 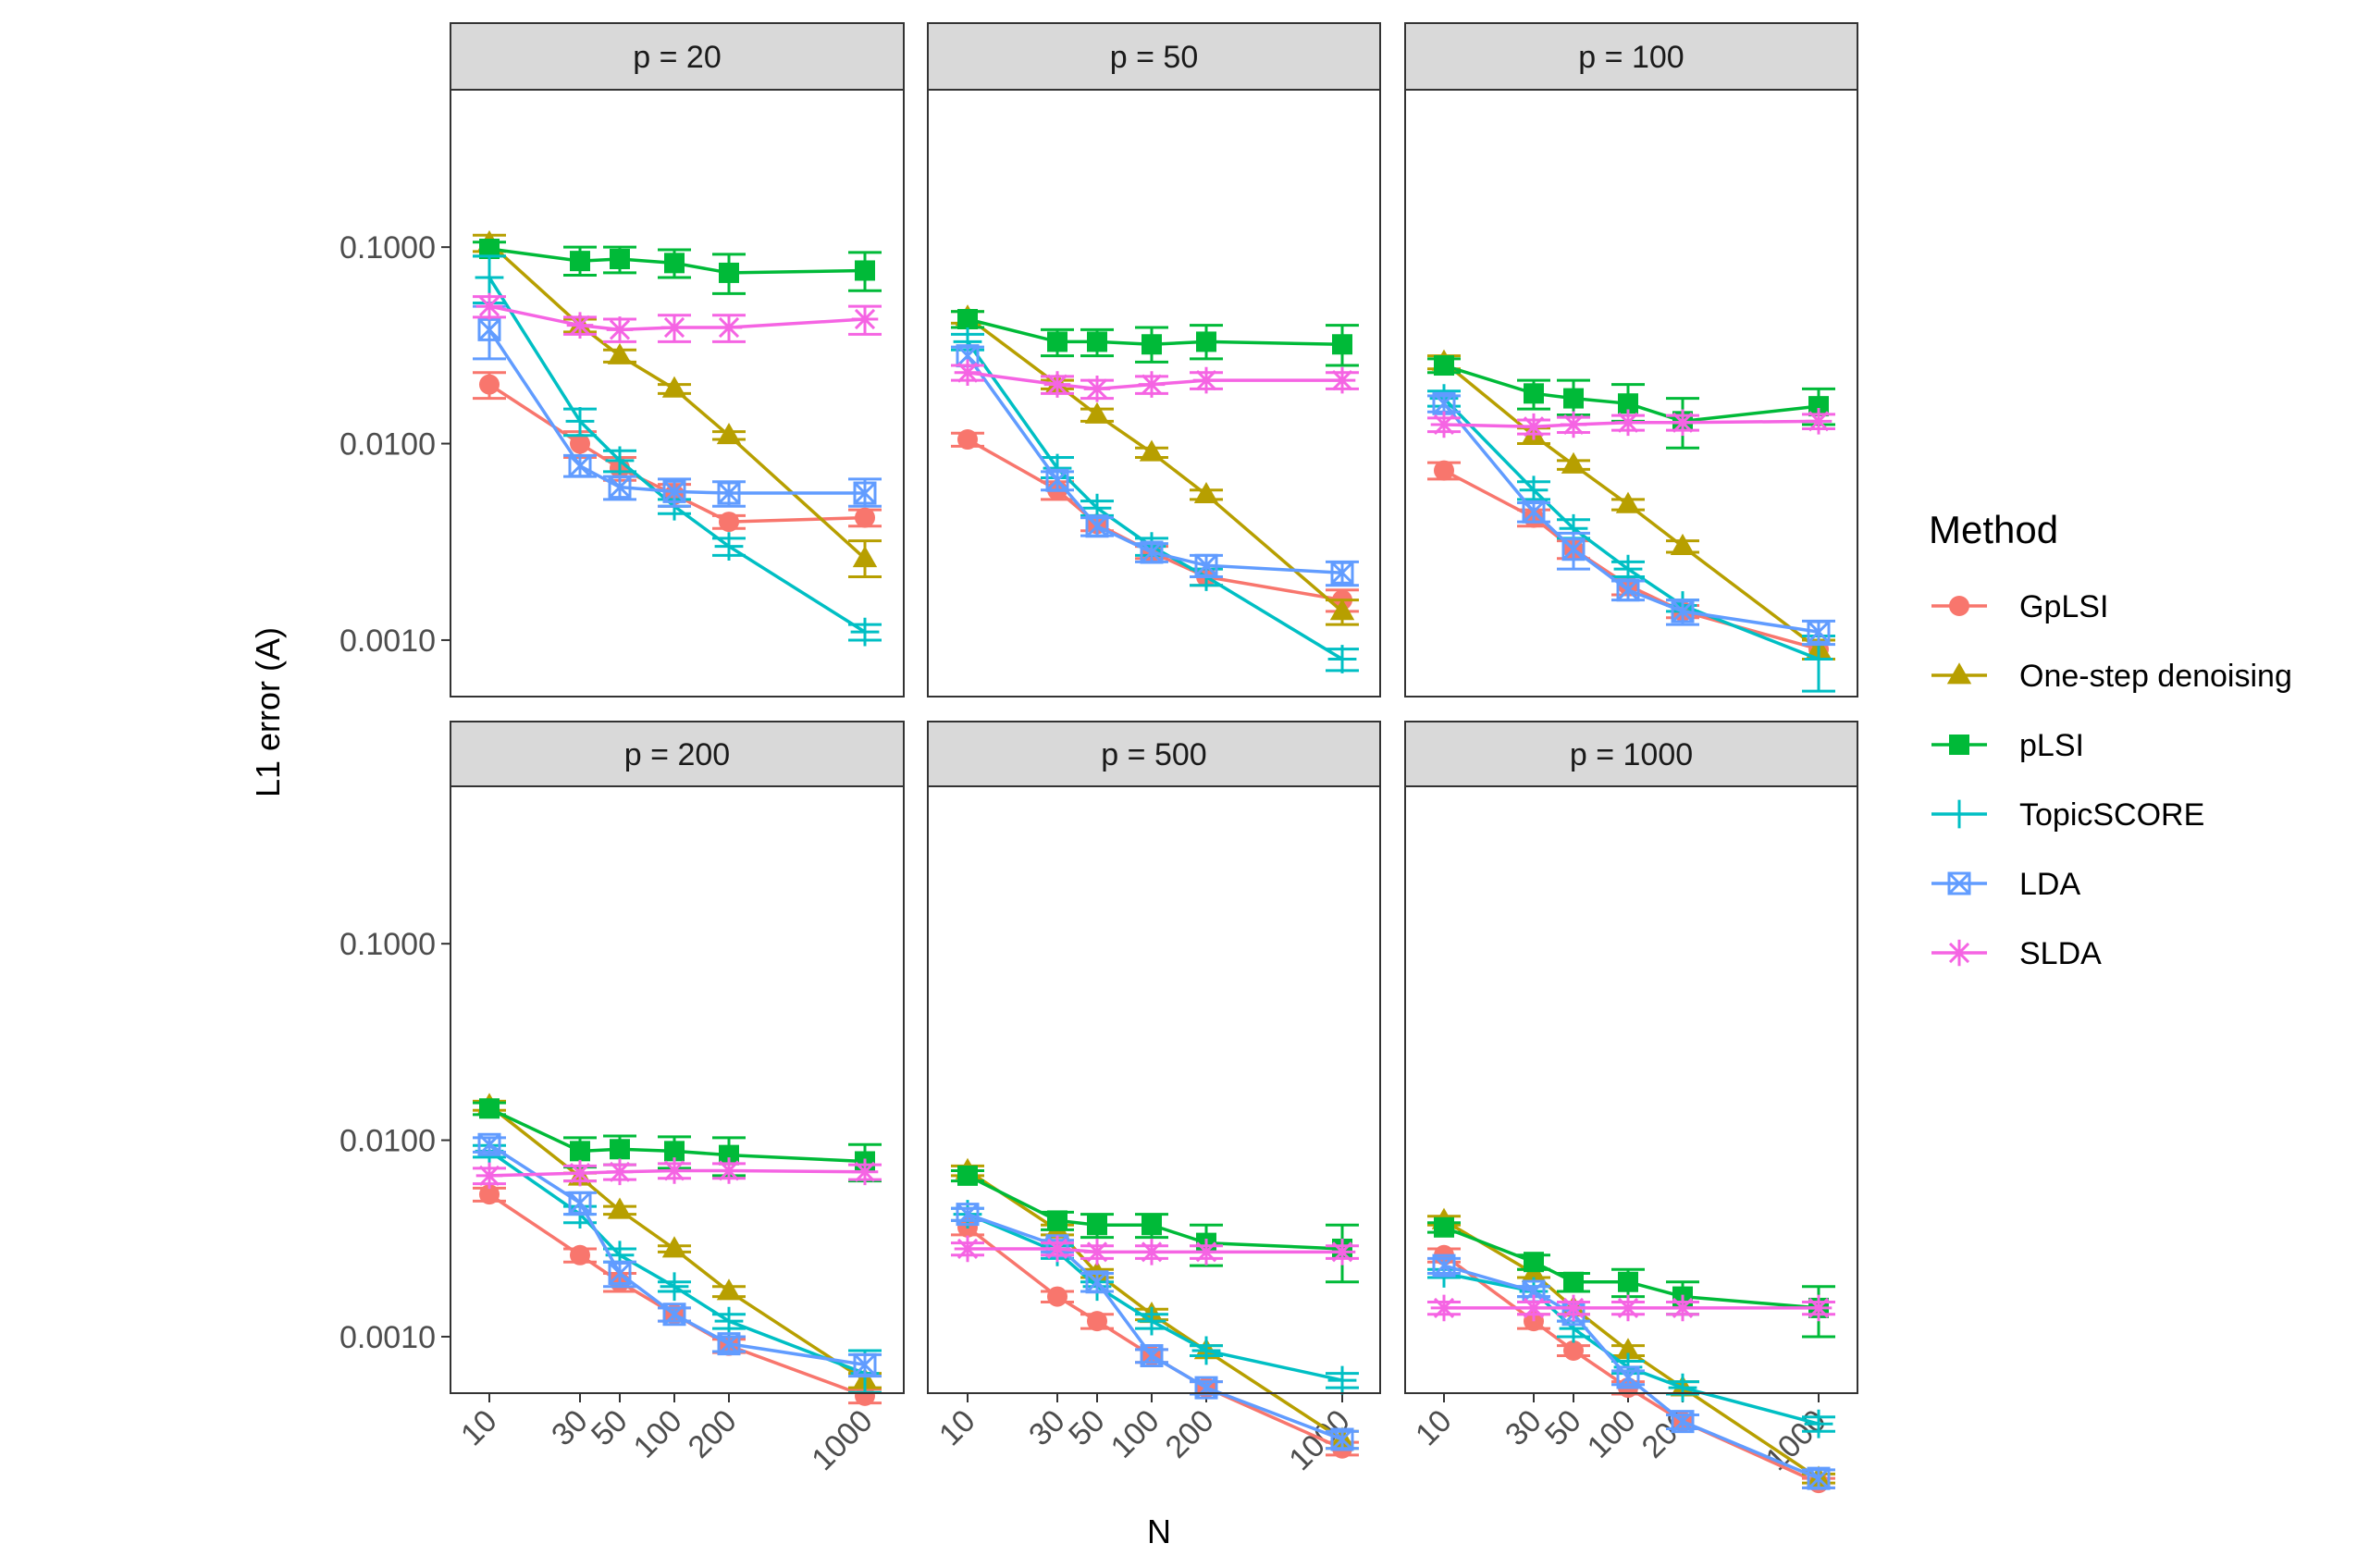 I want to click on legend-key-marker, so click(x=1959, y=814).